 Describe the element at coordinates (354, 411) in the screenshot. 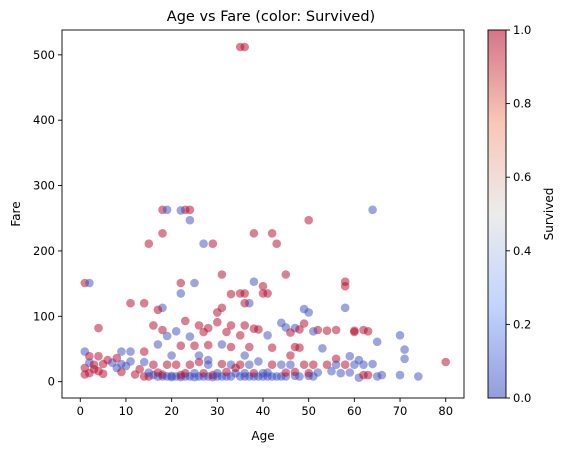

I see `x-tick-label: 60` at that location.